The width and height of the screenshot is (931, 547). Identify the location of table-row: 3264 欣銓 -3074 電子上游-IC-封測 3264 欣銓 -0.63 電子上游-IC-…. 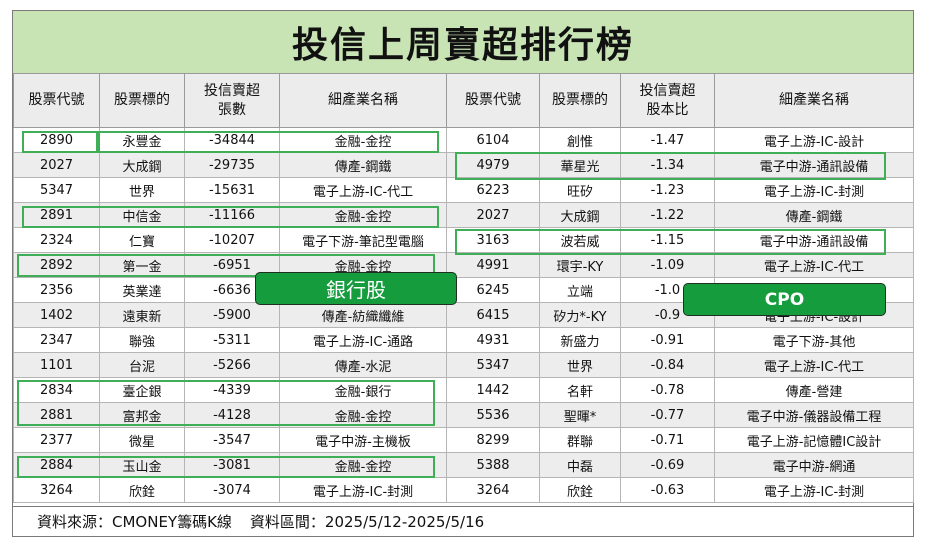
(463, 490).